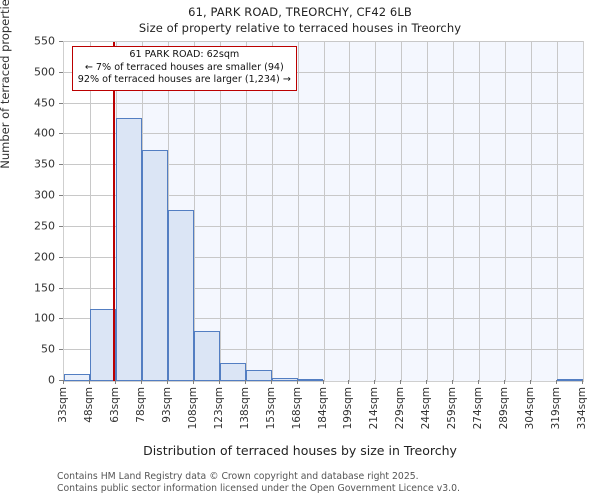 This screenshot has width=600, height=500. Describe the element at coordinates (300, 12) in the screenshot. I see `chart-title: 61, PARK ROAD, TREORCHY, CF42 6LB` at that location.